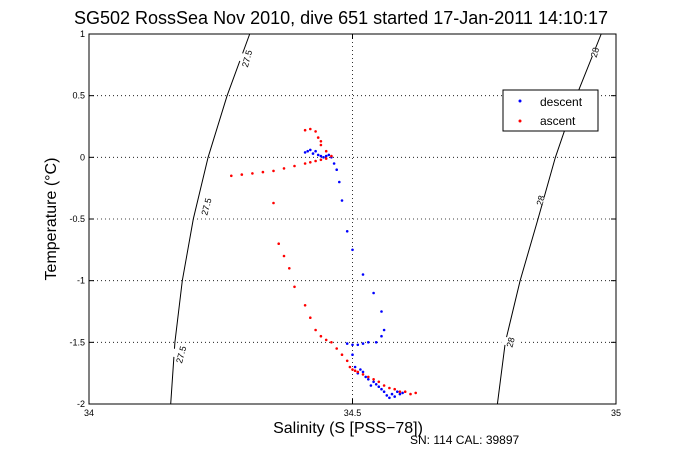 This screenshot has height=454, width=681. What do you see at coordinates (520, 101) in the screenshot?
I see `legend-descent-marker` at bounding box center [520, 101].